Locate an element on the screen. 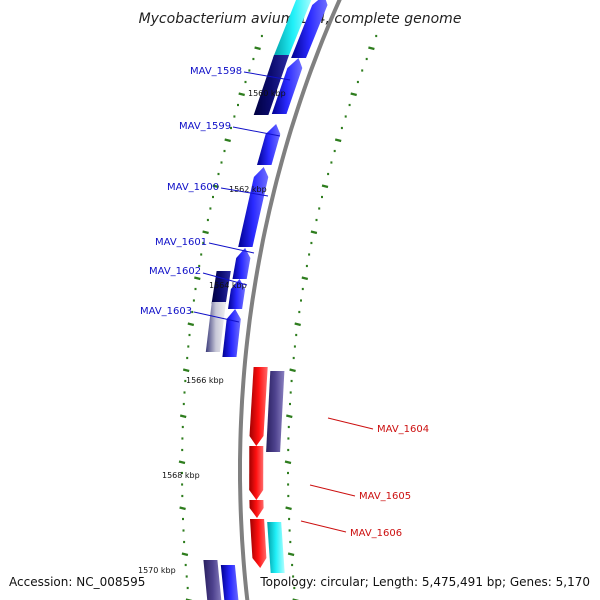 The height and width of the screenshot is (600, 600). scale-label: 1566 kbp is located at coordinates (205, 380).